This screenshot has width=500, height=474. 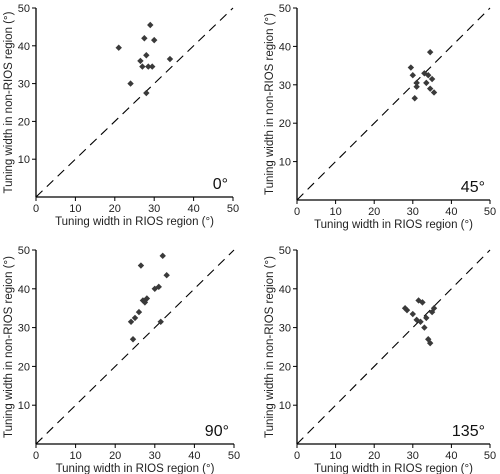 I want to click on panel-angle-label: 90°, so click(x=217, y=431).